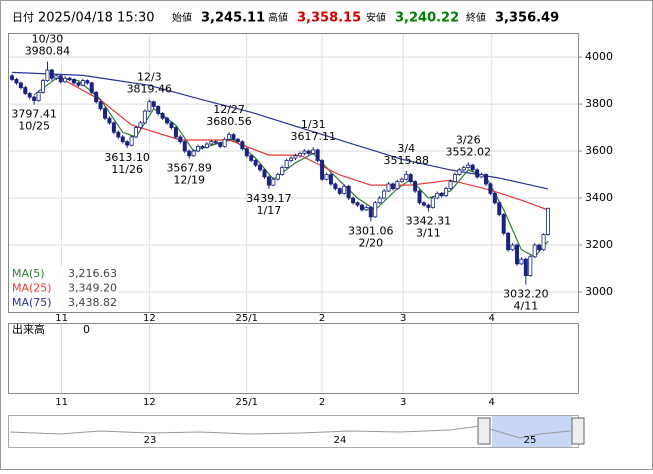  I want to click on legend-value: 3,216.63, so click(92, 273).